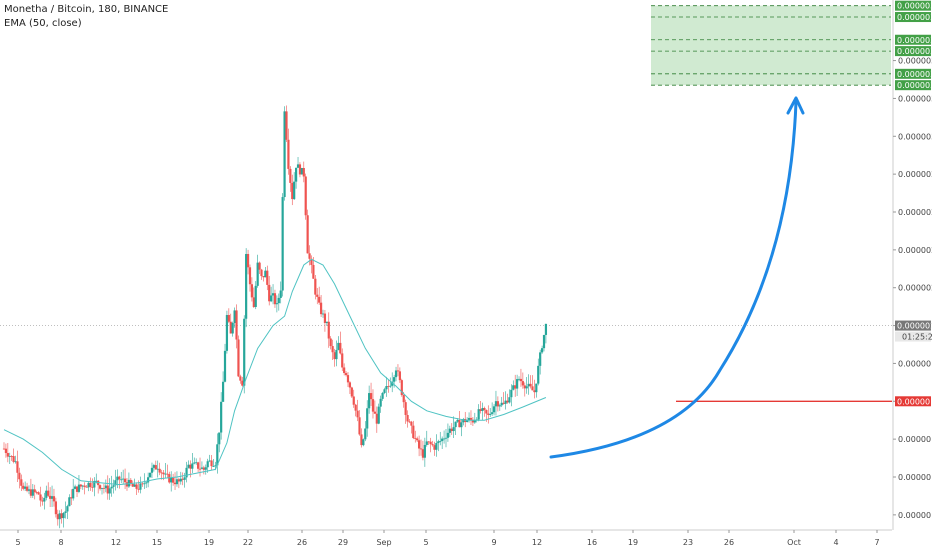 Image resolution: width=932 pixels, height=550 pixels. I want to click on x-tick-label: Sep, so click(383, 542).